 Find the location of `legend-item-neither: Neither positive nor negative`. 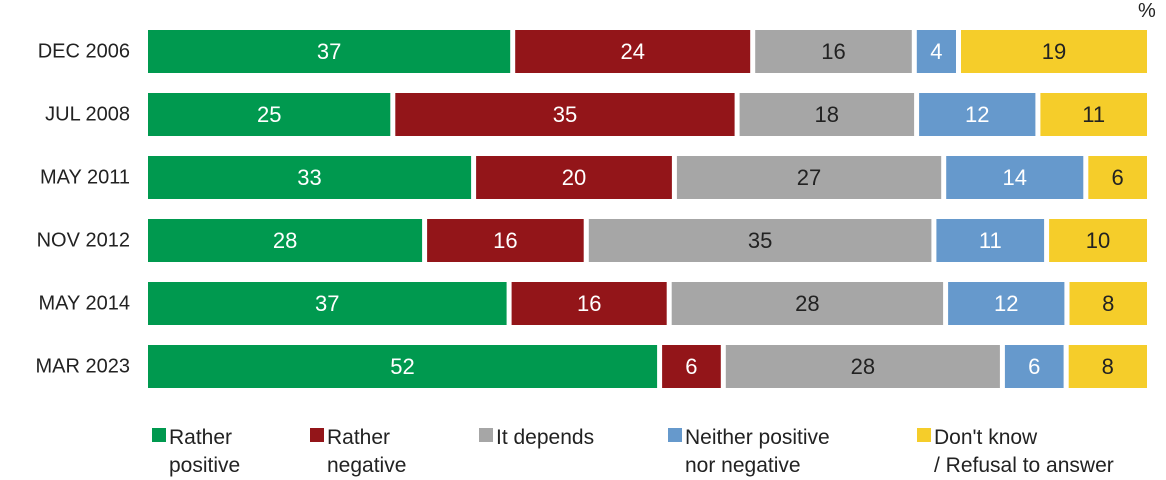

legend-item-neither: Neither positive nor negative is located at coordinates (749, 452).